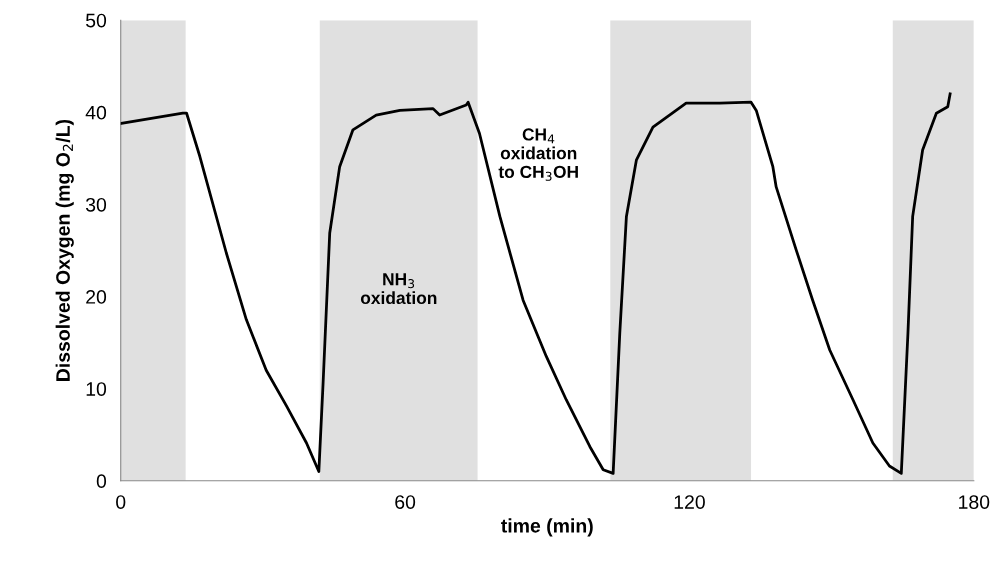 The height and width of the screenshot is (561, 1006). What do you see at coordinates (96, 20) in the screenshot?
I see `y-tick-label: 50` at bounding box center [96, 20].